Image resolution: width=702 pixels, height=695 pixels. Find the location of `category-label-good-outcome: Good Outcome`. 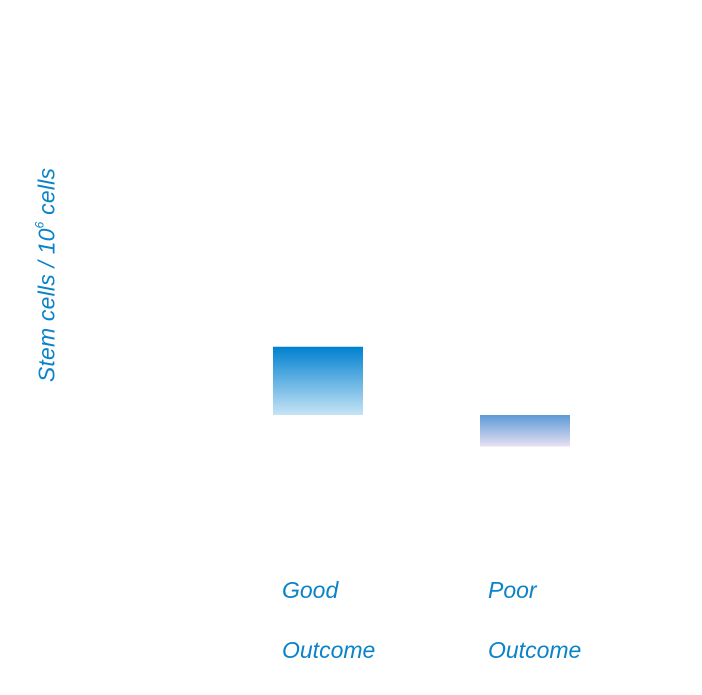

category-label-good-outcome: Good Outcome is located at coordinates (329, 620).